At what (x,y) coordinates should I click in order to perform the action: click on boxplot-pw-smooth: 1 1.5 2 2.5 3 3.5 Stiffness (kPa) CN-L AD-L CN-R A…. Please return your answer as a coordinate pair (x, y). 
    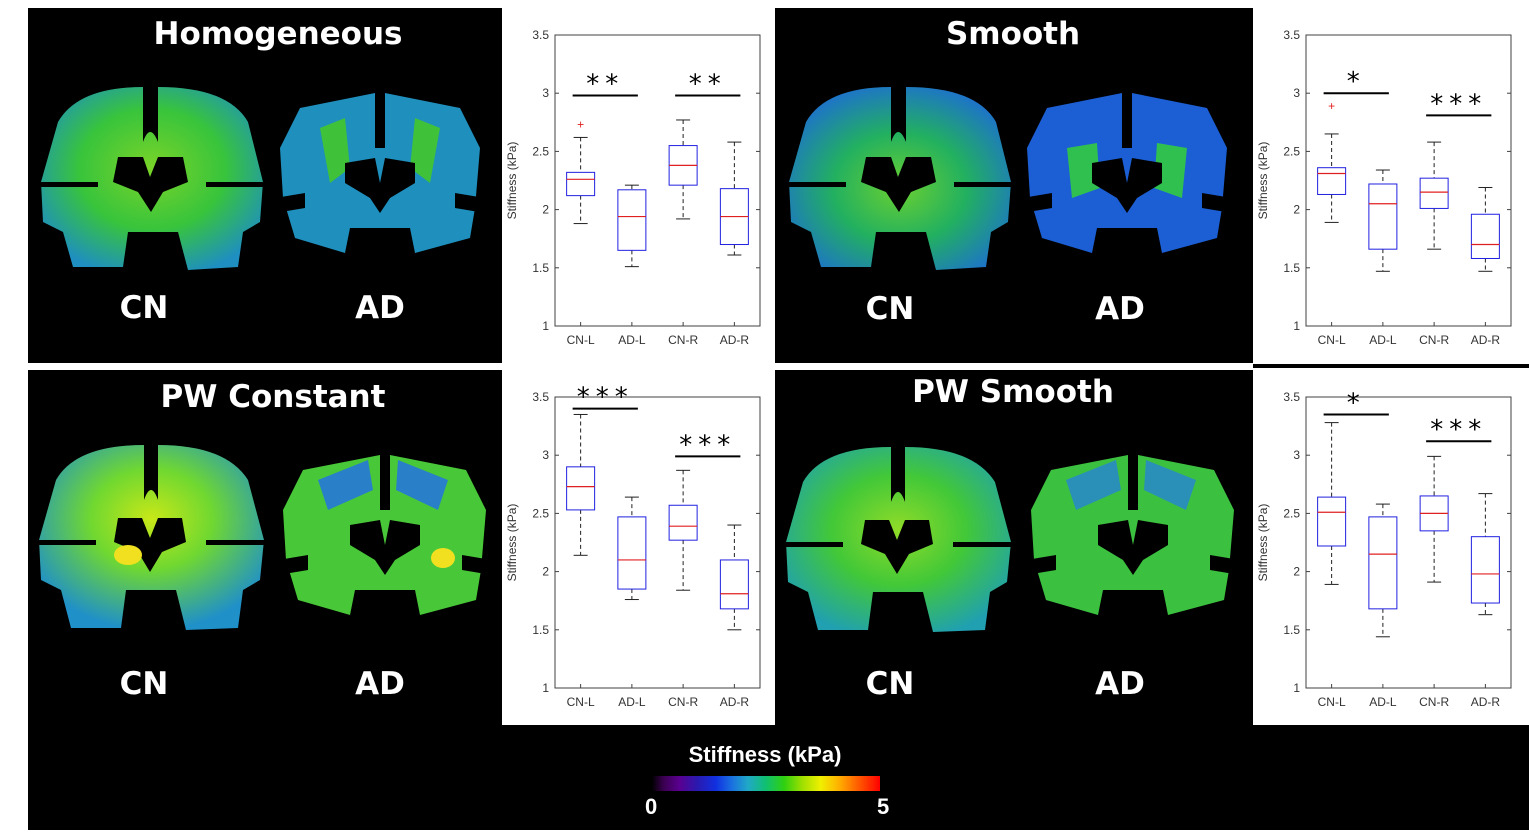
    Looking at the image, I should click on (1391, 547).